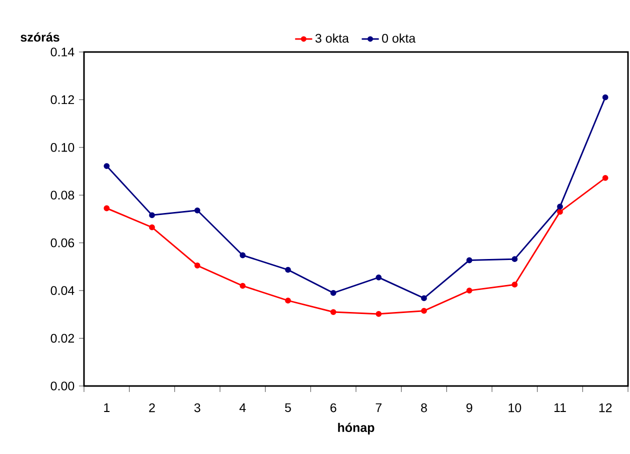  Describe the element at coordinates (333, 407) in the screenshot. I see `x-tick-label: 6` at that location.